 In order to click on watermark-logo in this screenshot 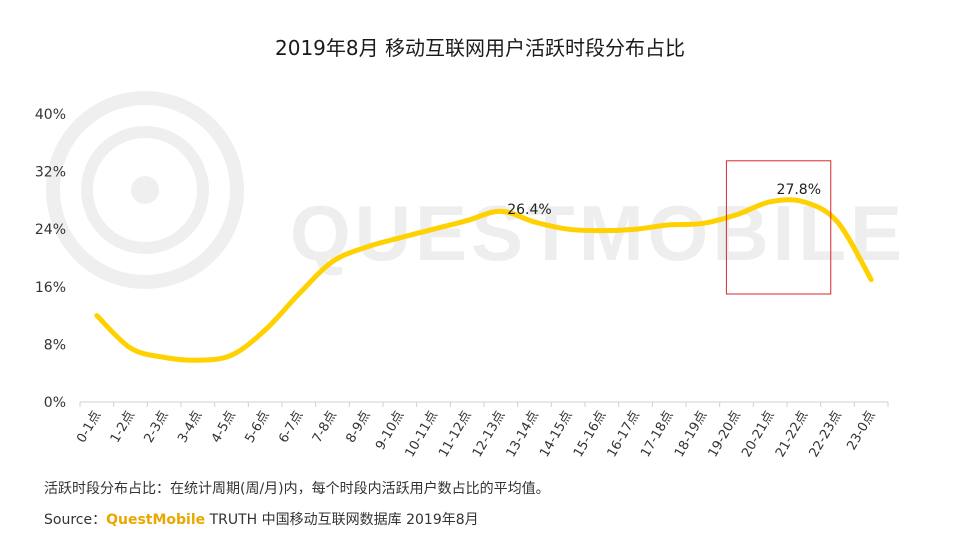, I will do `click(145, 190)`.